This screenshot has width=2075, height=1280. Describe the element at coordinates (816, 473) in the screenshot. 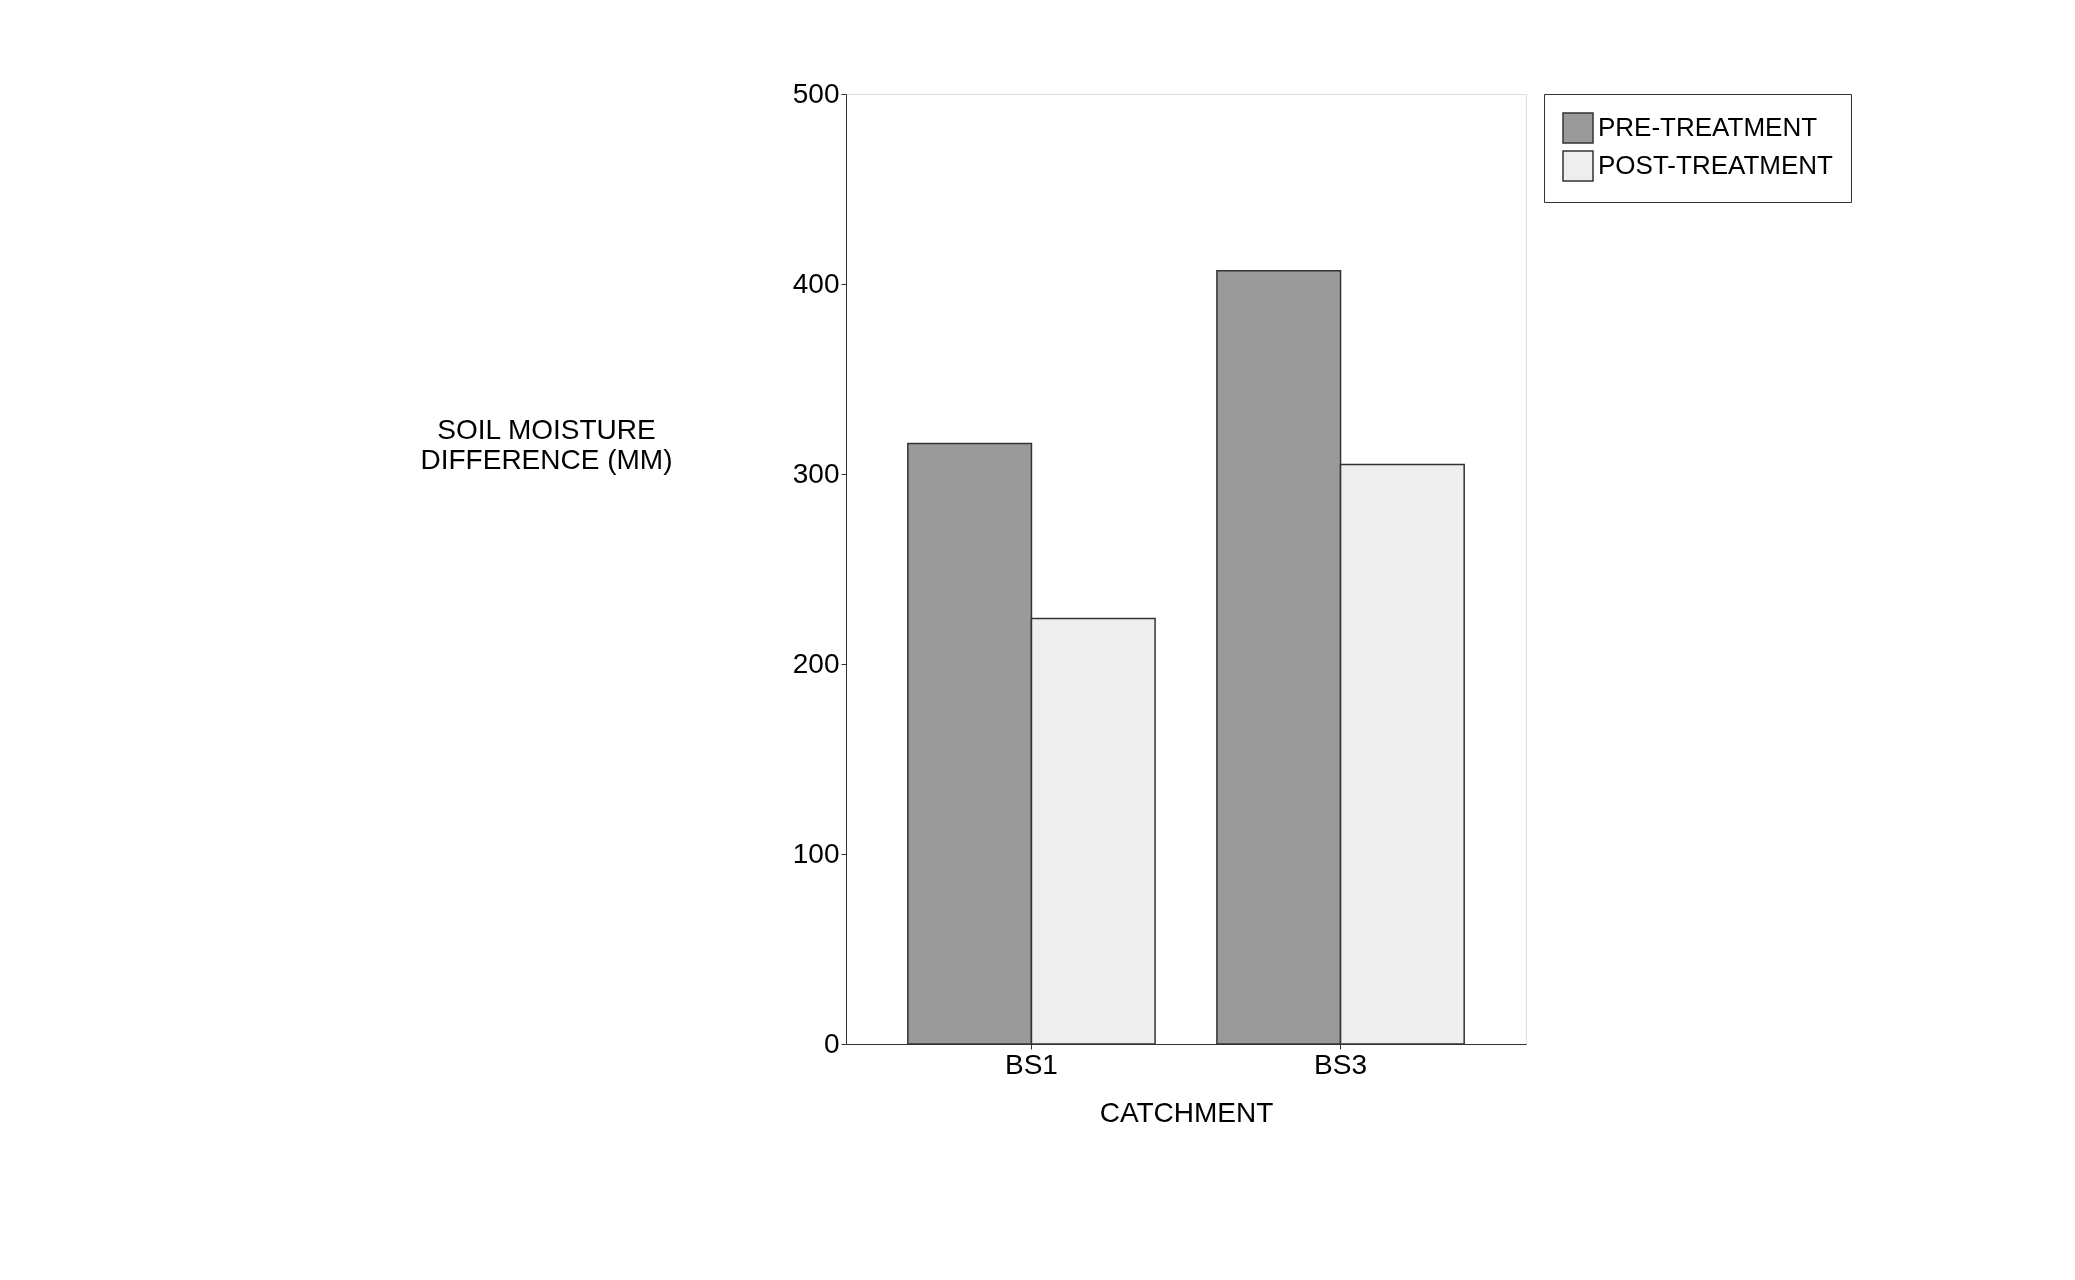

I see `y-tick-label: 300` at that location.